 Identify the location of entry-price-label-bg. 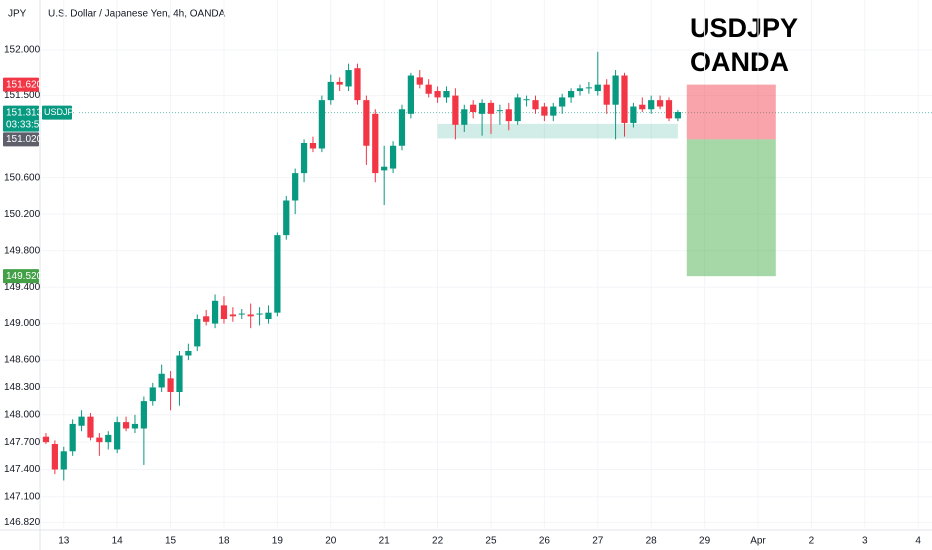
(21, 139).